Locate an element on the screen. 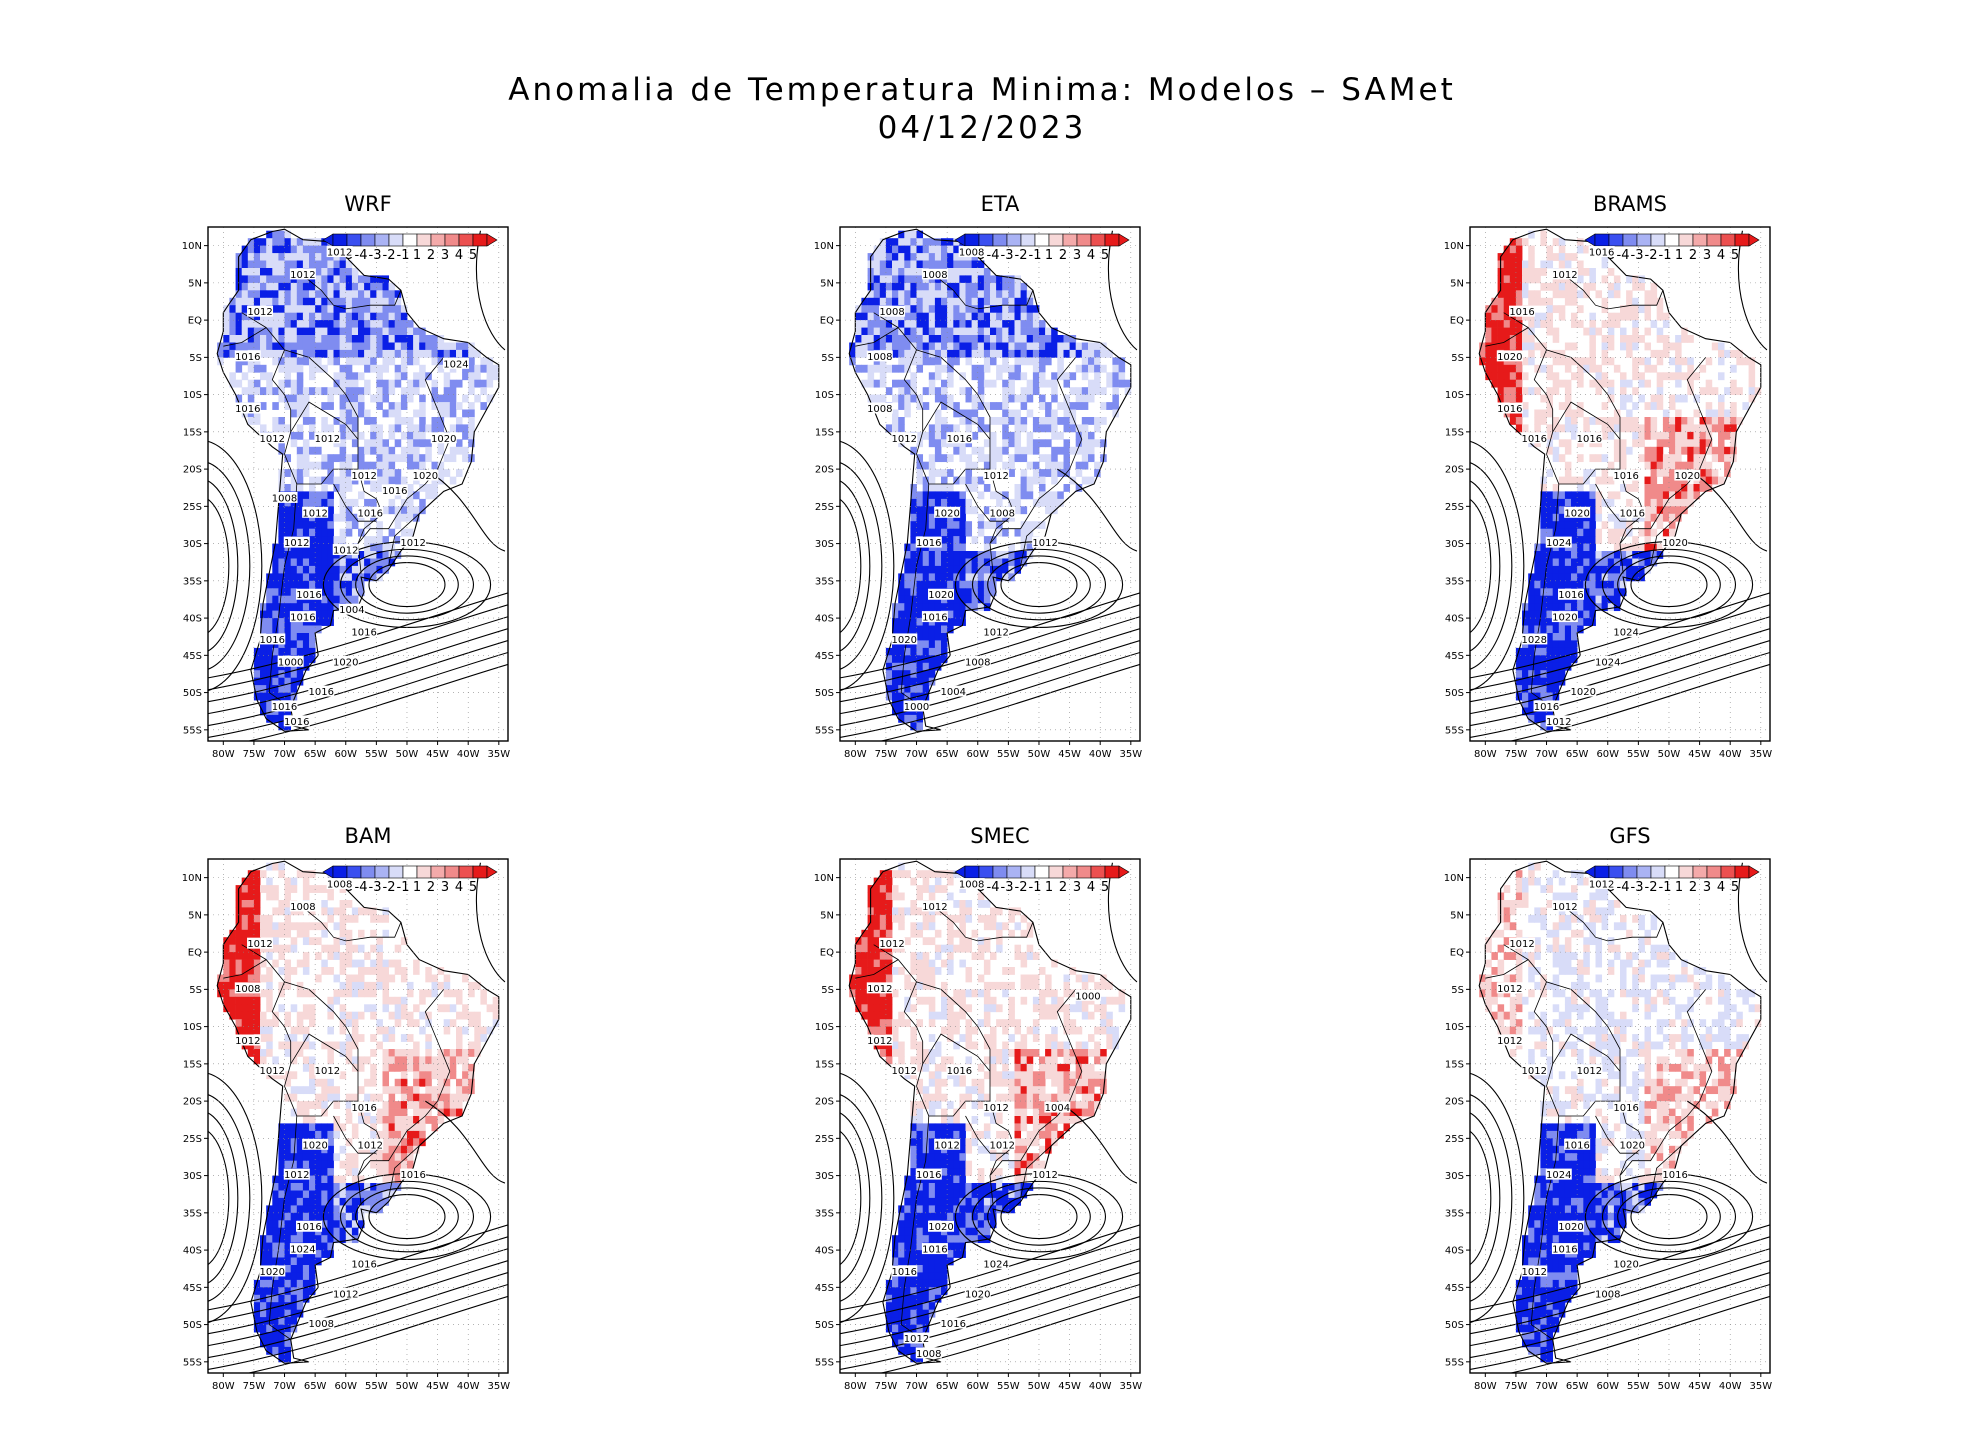 This screenshot has width=1964, height=1436. lat-tick-label: 45S is located at coordinates (192, 1288).